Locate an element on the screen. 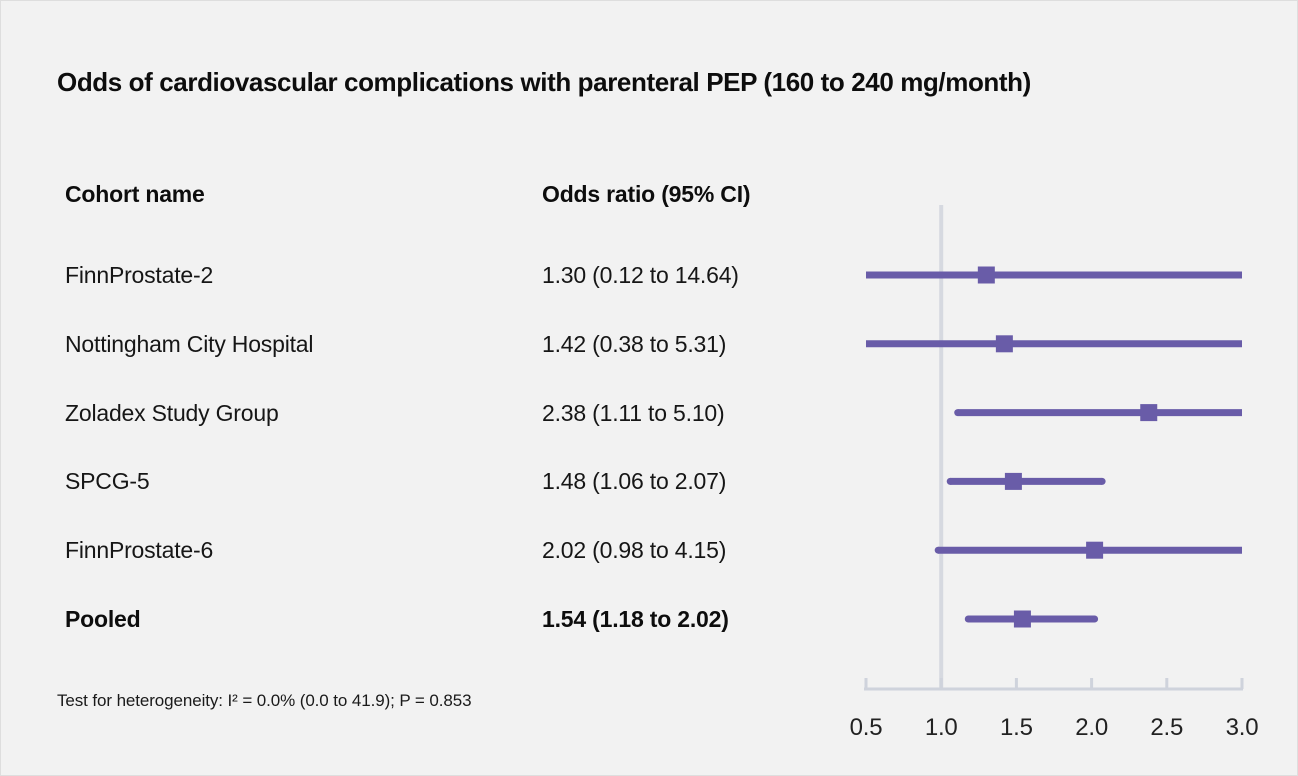  x-axis-tick-label: 1.5 is located at coordinates (1016, 727).